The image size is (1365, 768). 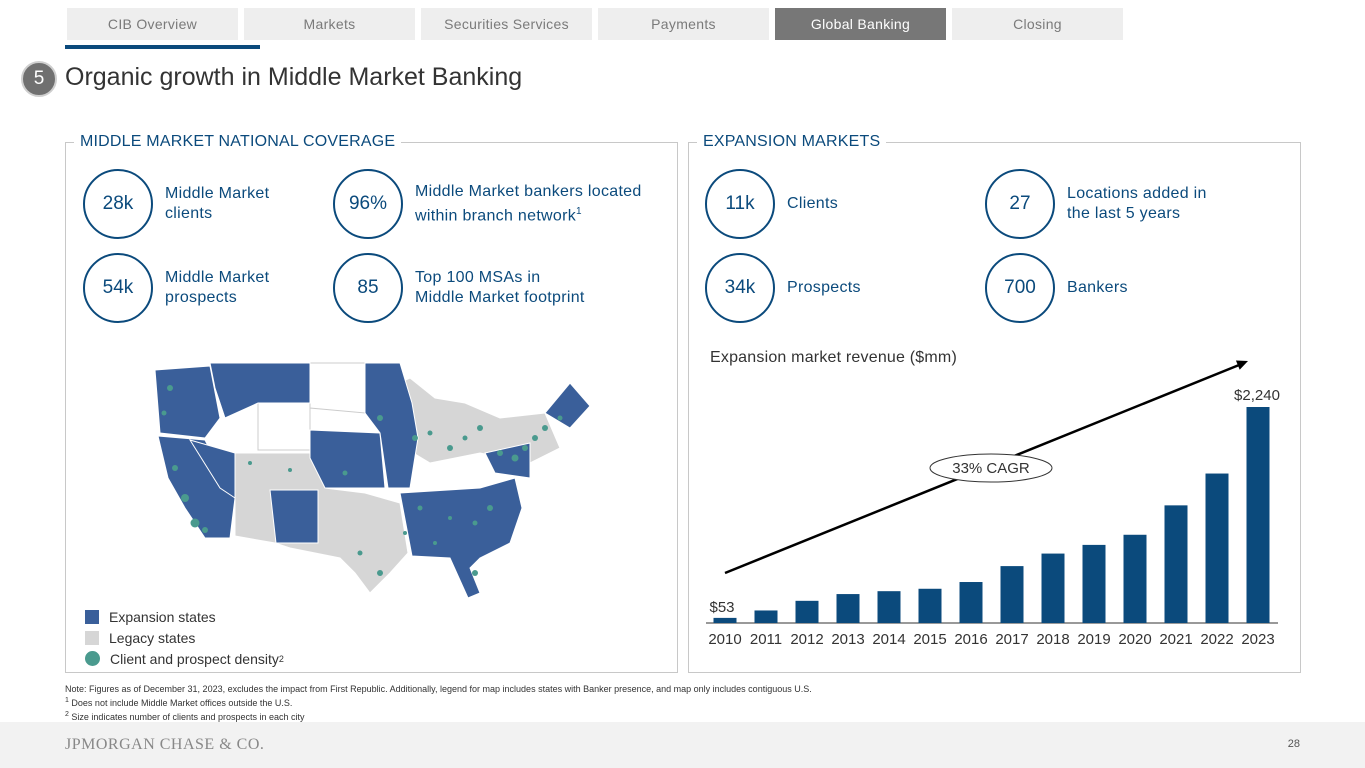 I want to click on x-tick-label: 2012, so click(x=806, y=639).